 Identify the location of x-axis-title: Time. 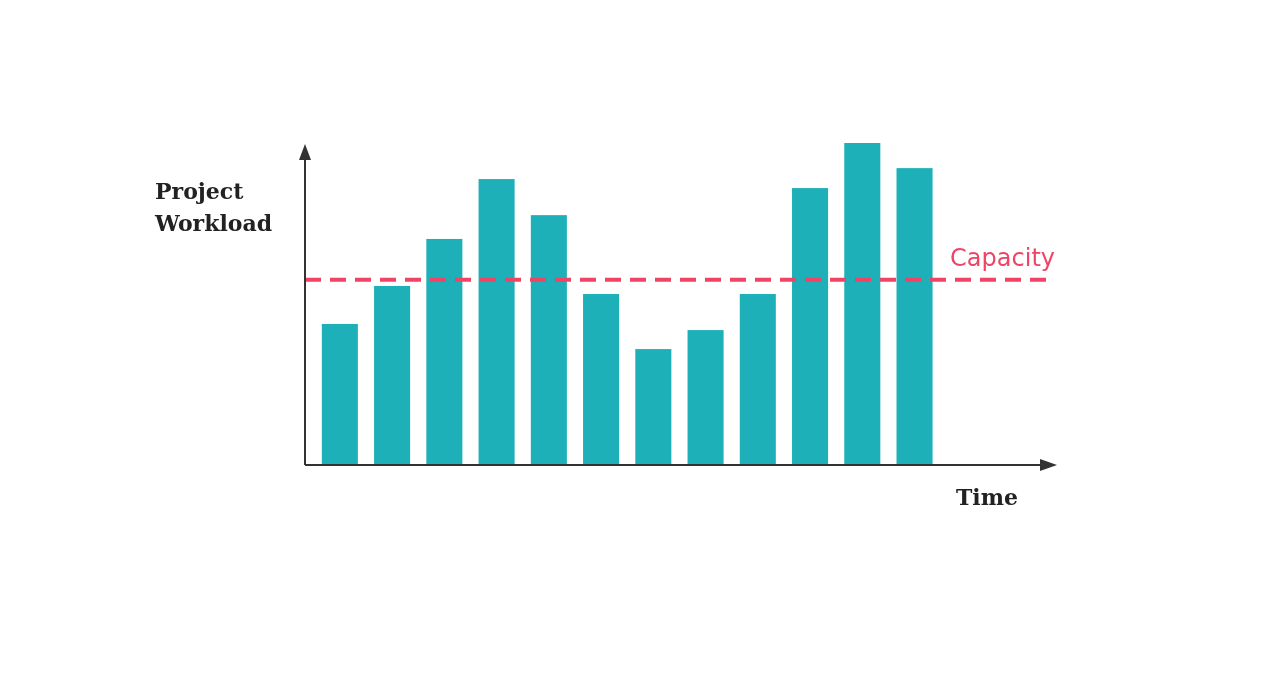
(986, 497).